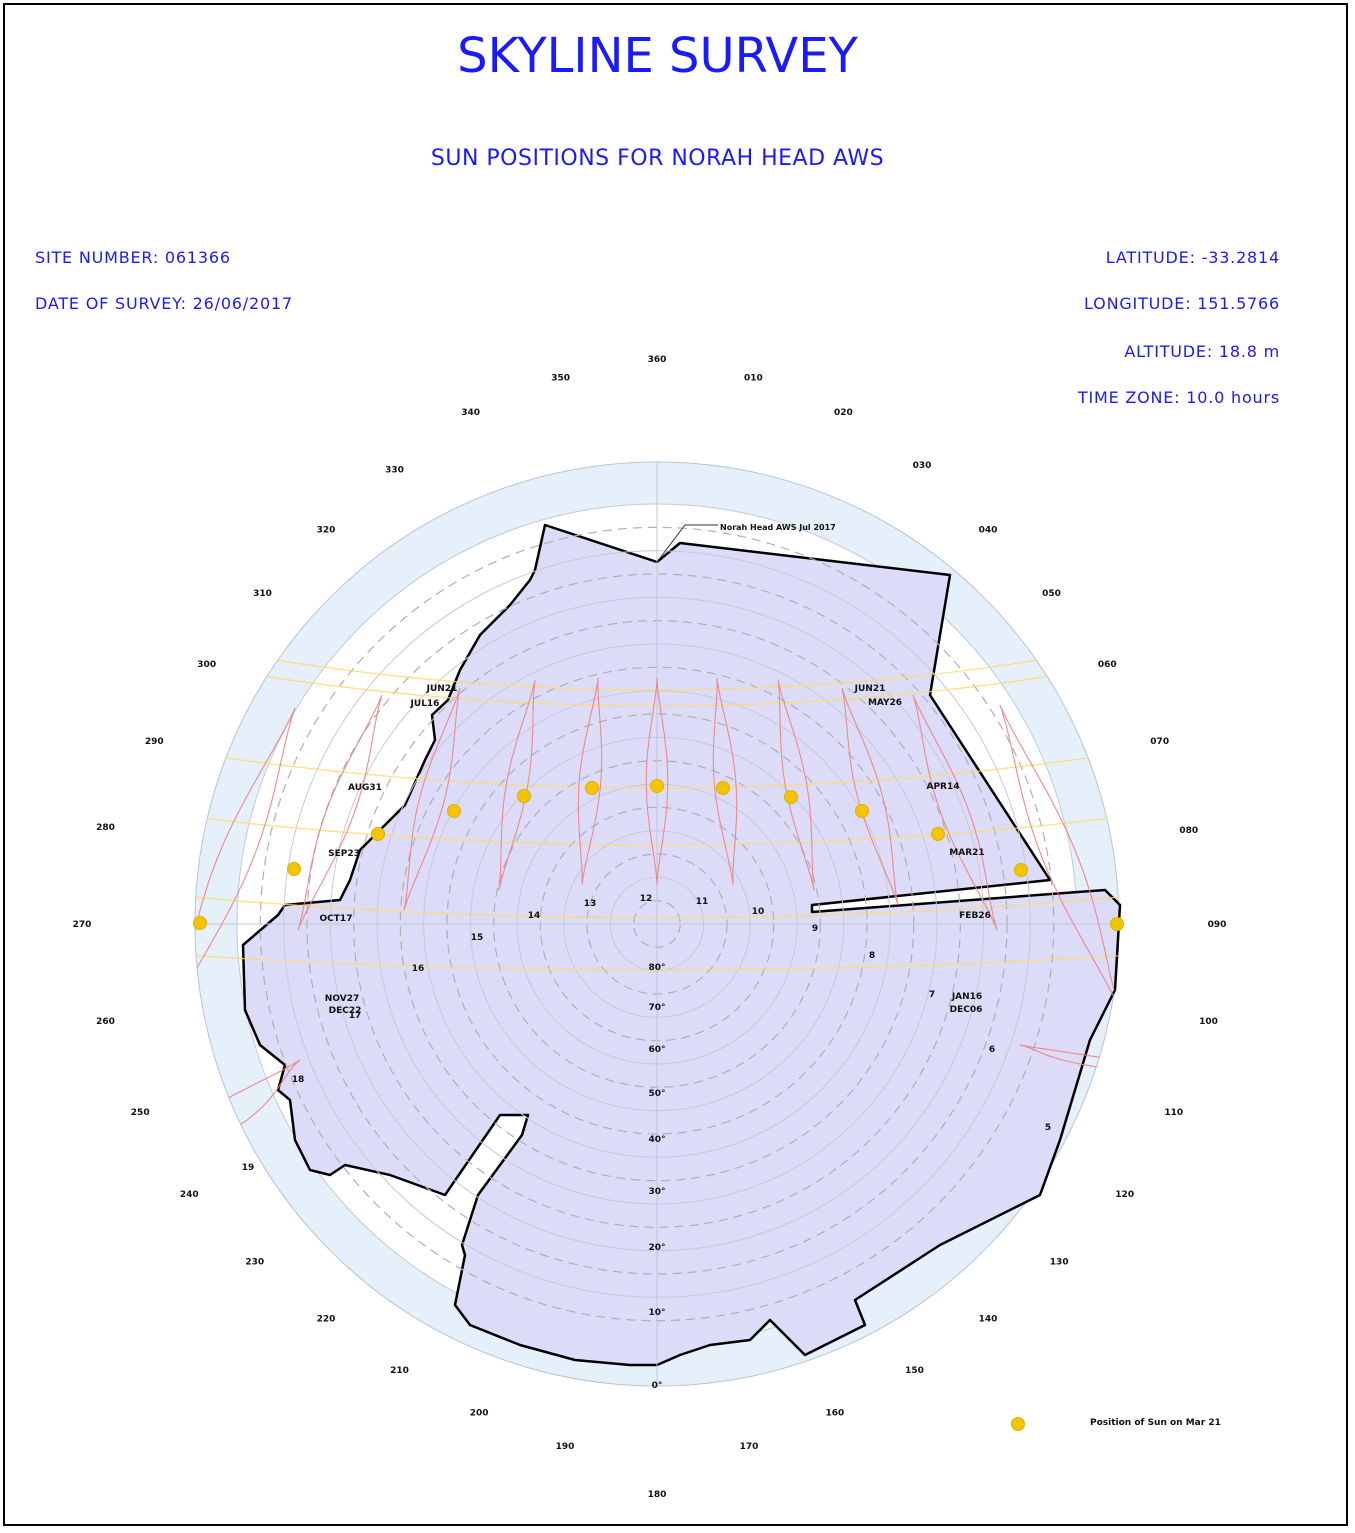  I want to click on azimuth-label: 290, so click(154, 742).